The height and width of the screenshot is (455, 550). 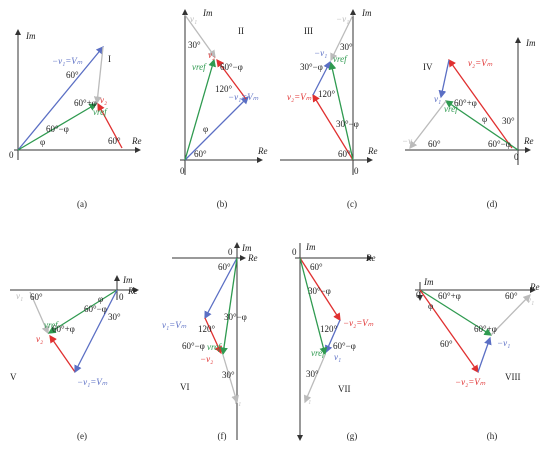 I want to click on subfigure-label: (h), so click(x=492, y=436).